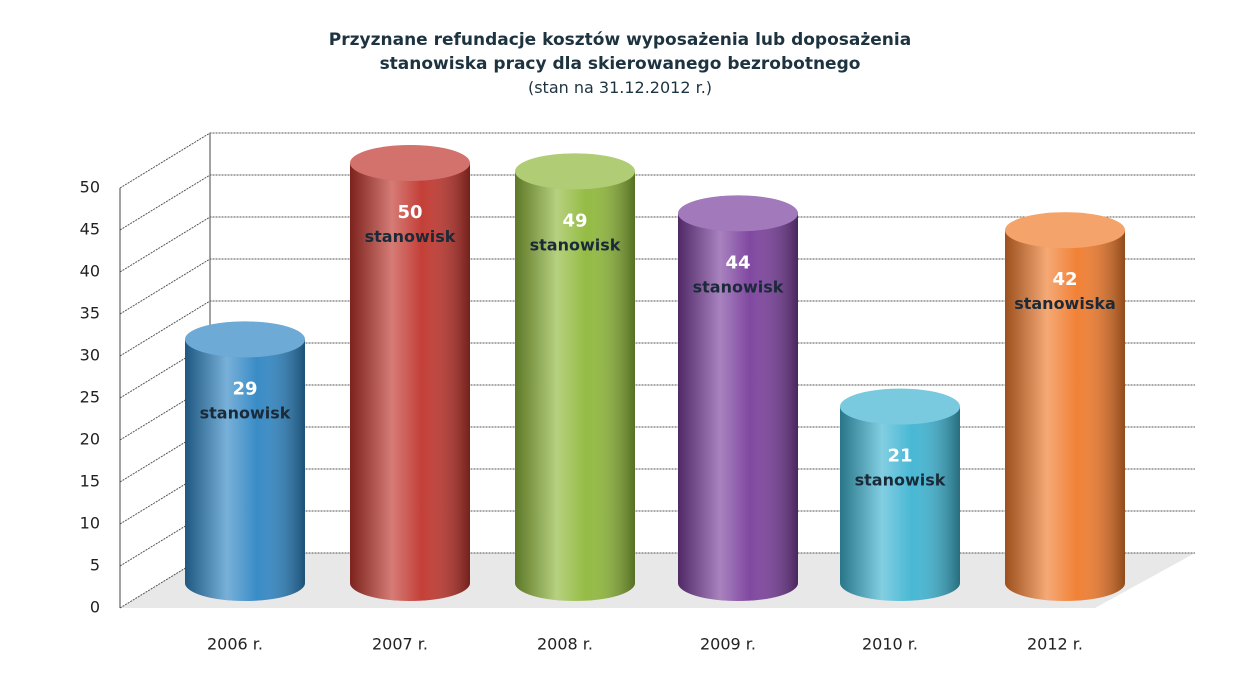  I want to click on x-tick-label: 2010 r., so click(890, 644).